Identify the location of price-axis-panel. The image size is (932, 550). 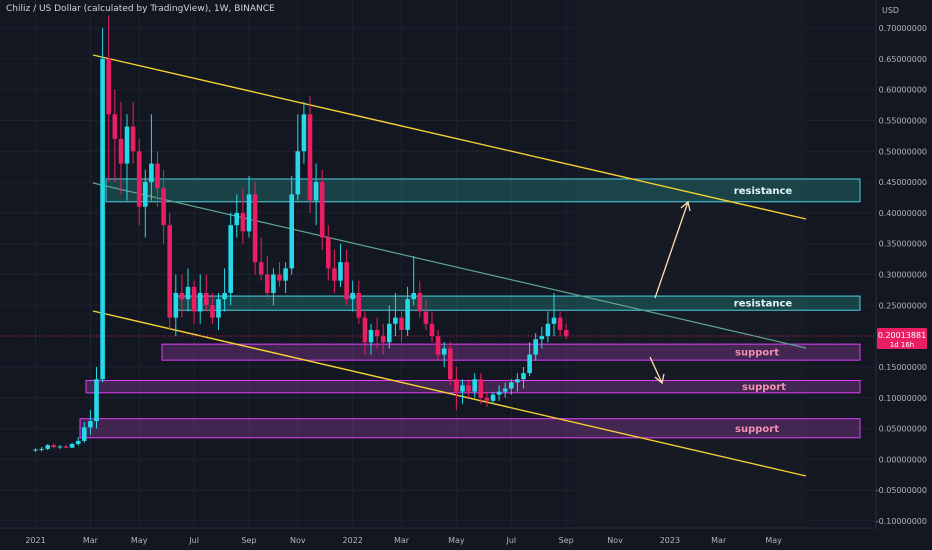
(904, 264).